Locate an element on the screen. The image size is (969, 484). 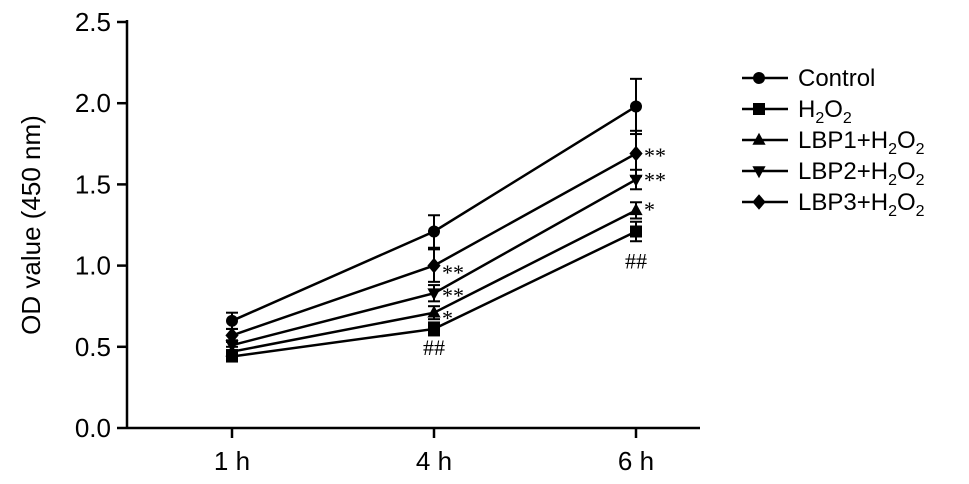
legend-label: LBP2+H2O2 is located at coordinates (861, 173).